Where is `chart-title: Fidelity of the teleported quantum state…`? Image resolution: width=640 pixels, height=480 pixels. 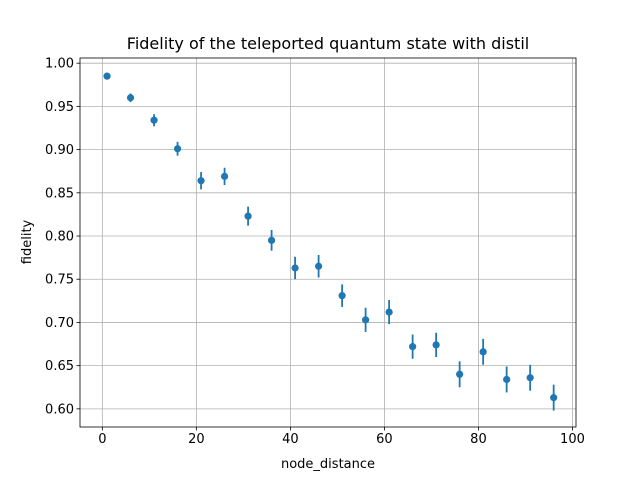 chart-title: Fidelity of the teleported quantum state… is located at coordinates (328, 43).